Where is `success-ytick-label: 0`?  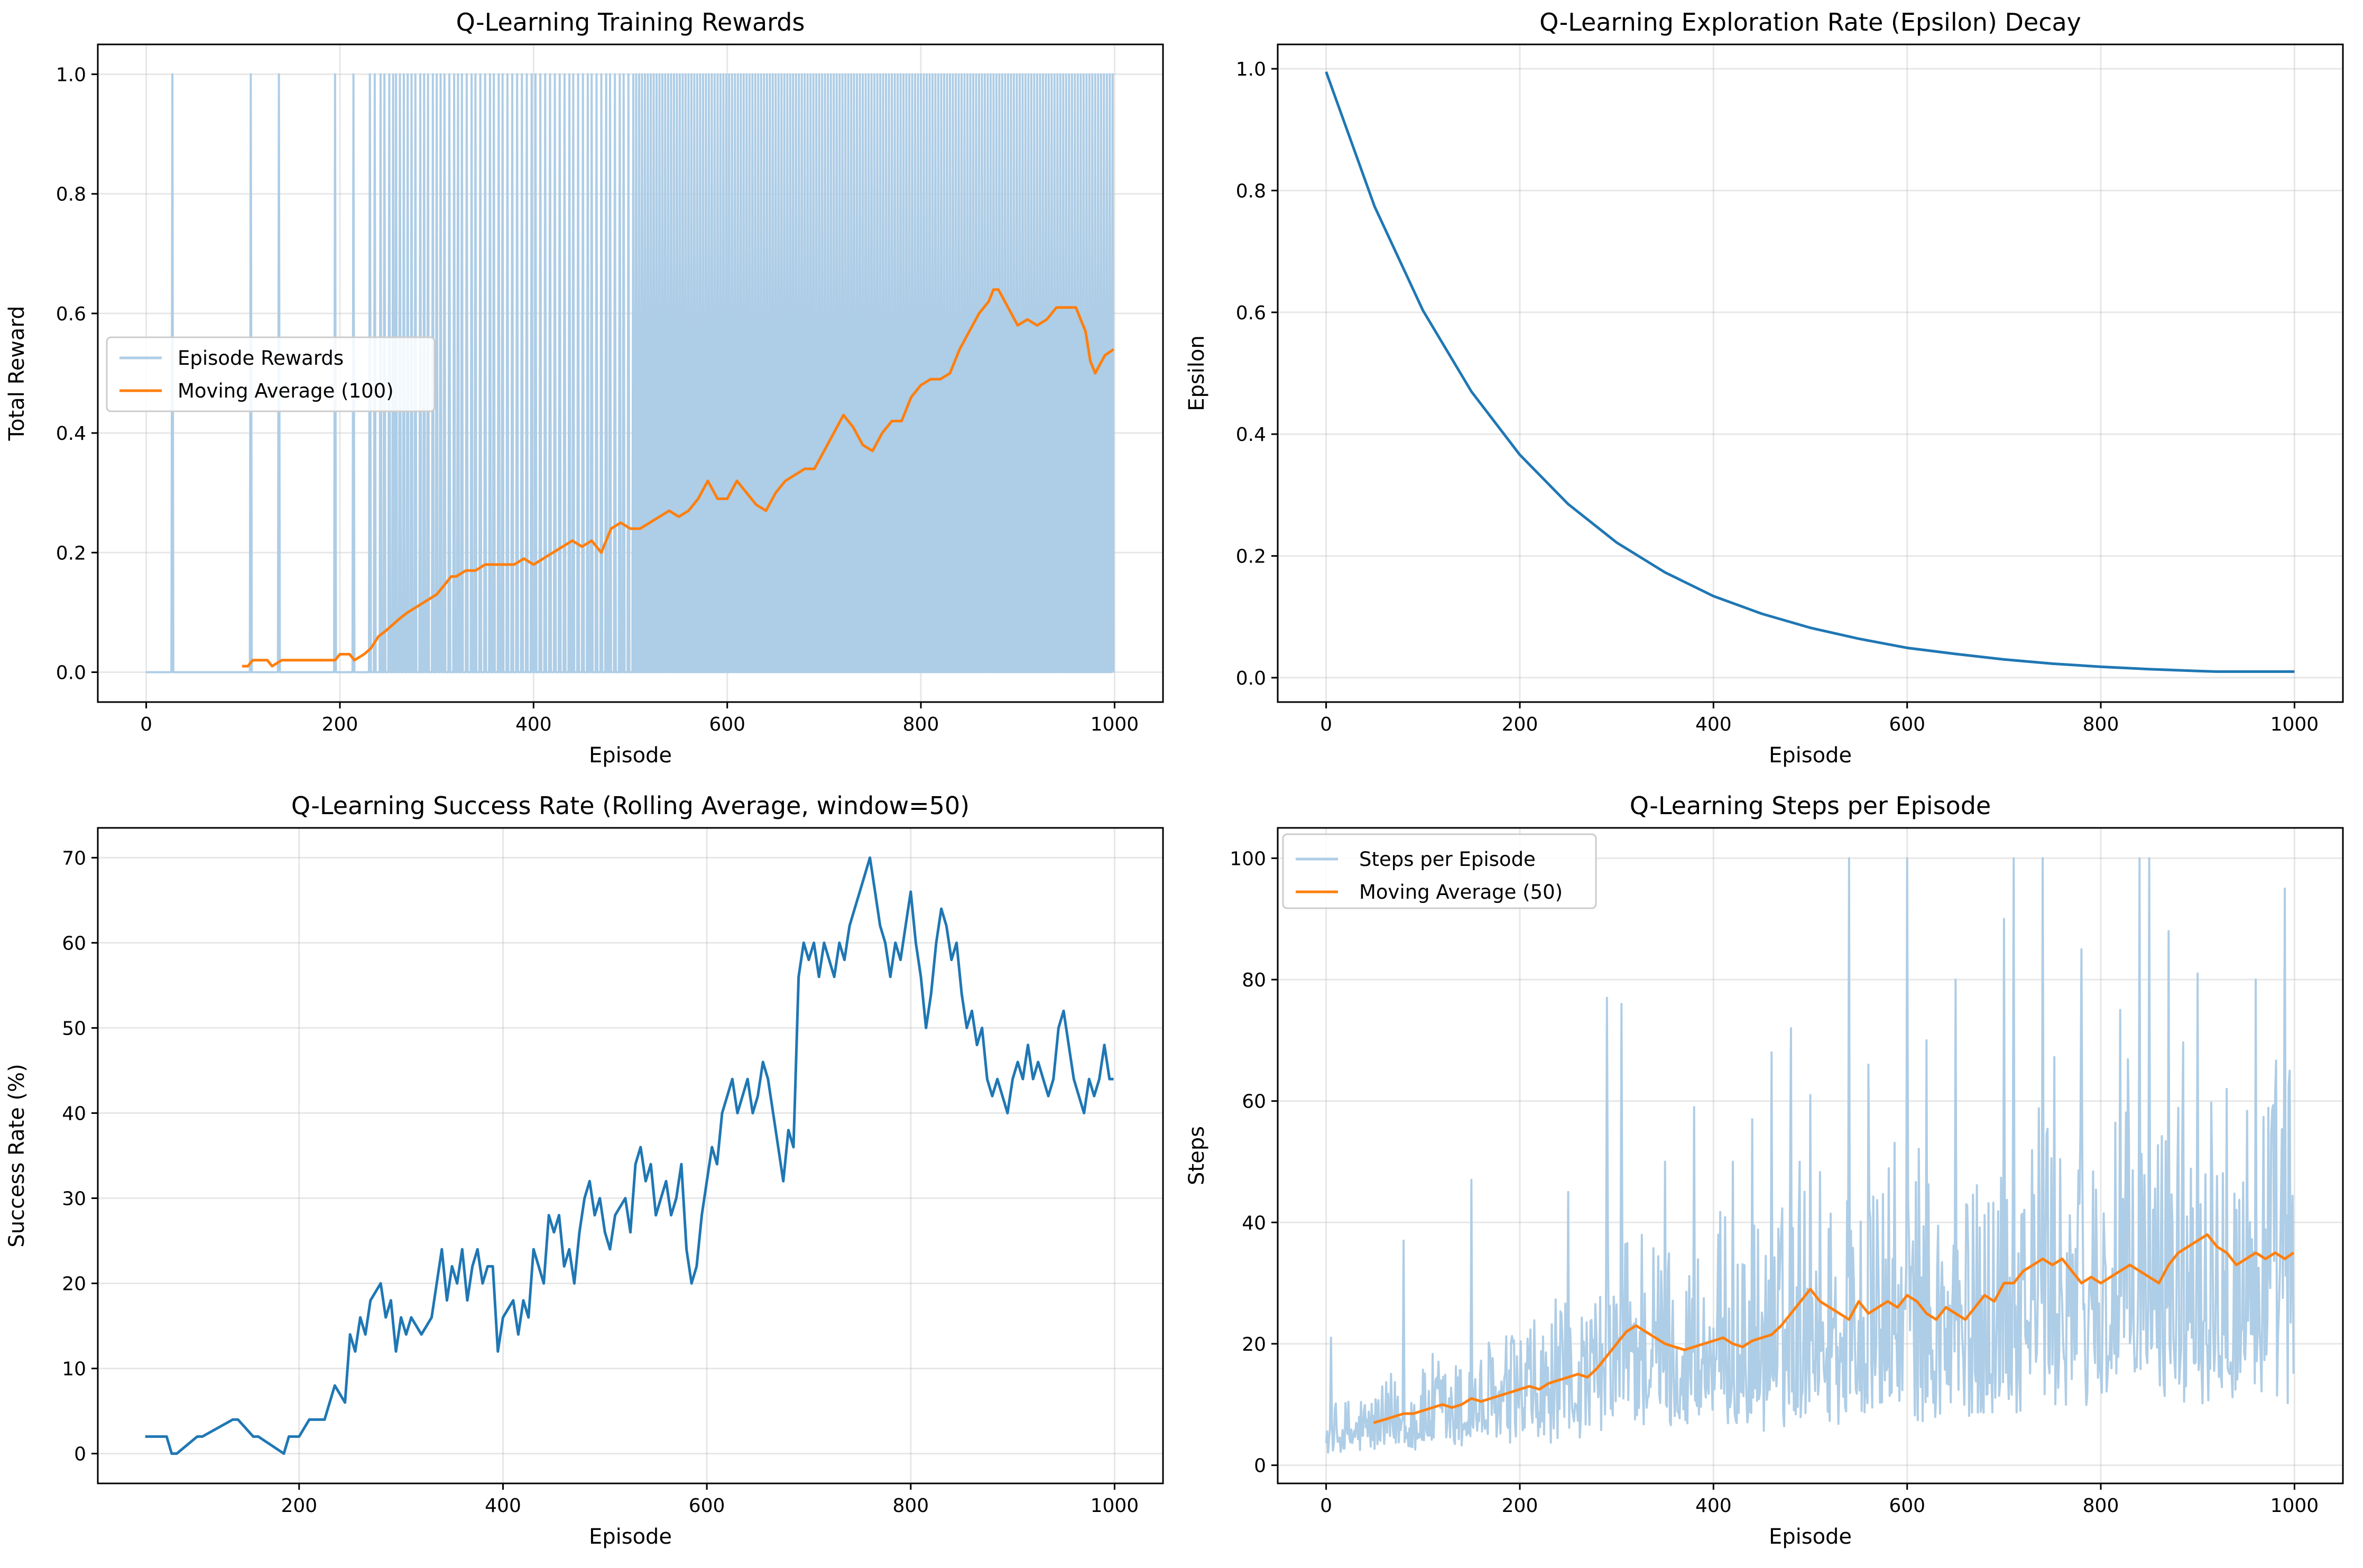
success-ytick-label: 0 is located at coordinates (80, 1454).